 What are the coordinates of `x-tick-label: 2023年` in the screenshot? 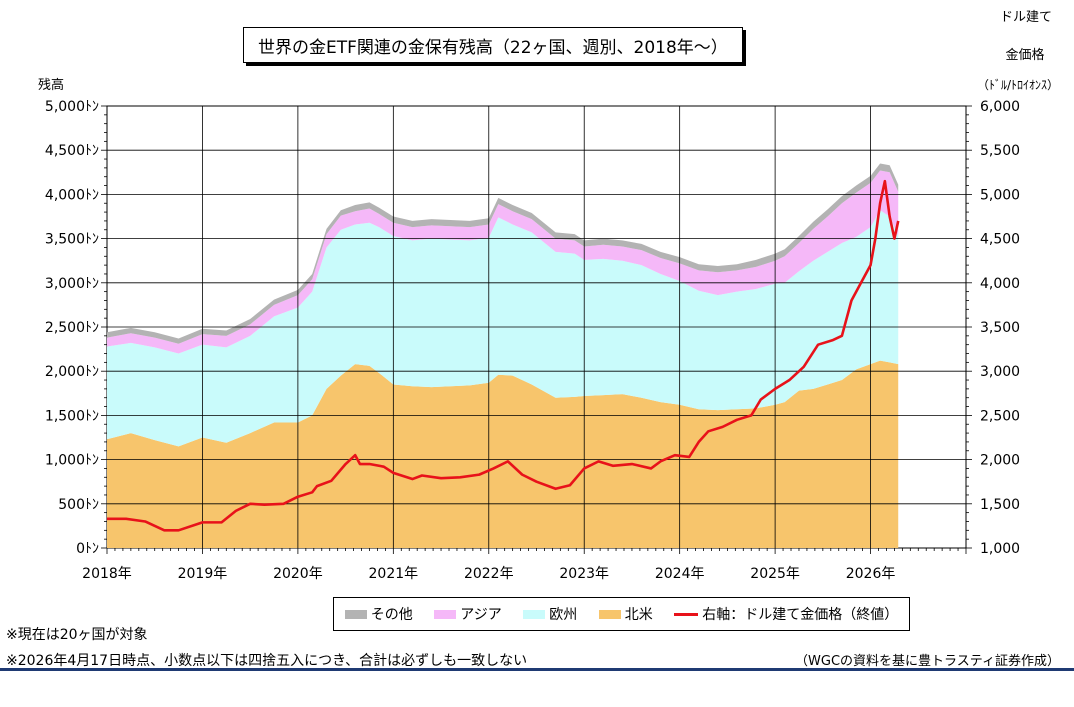 It's located at (584, 574).